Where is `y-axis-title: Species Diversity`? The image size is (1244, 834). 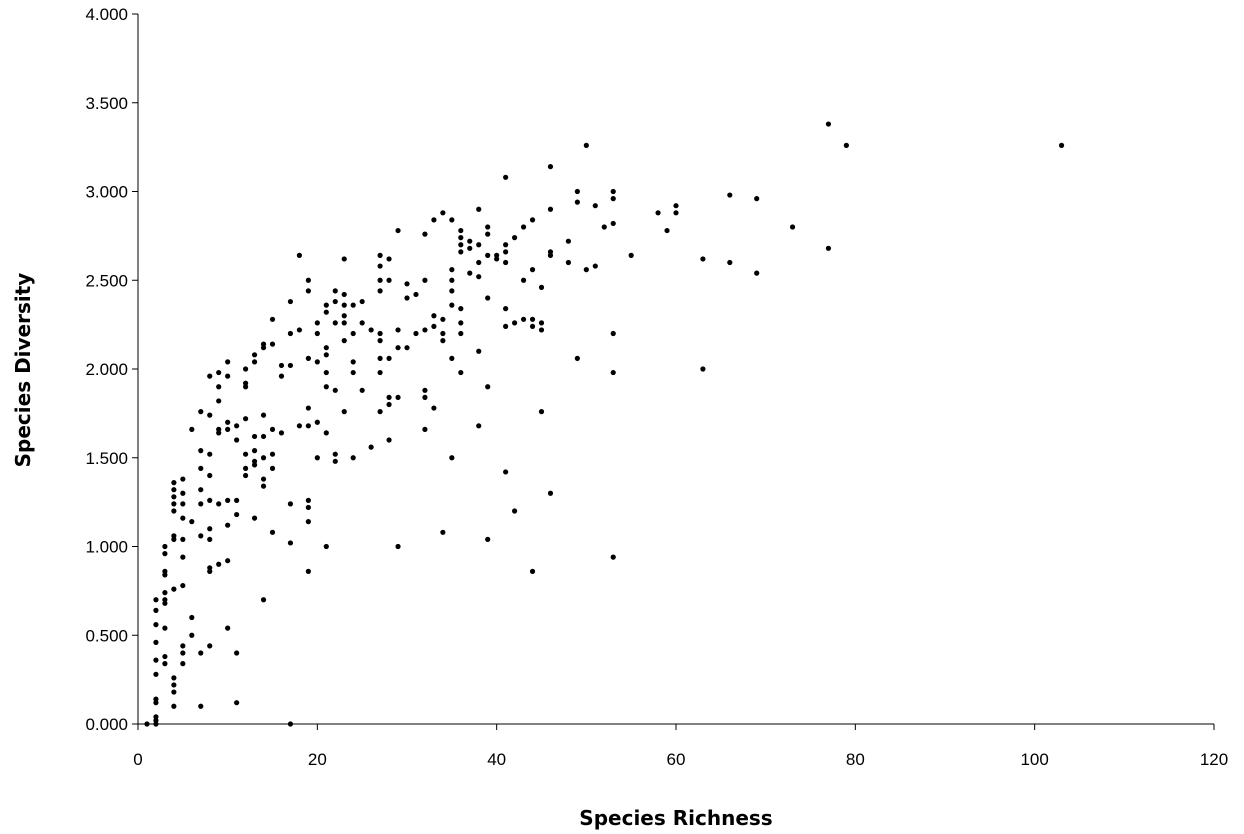
y-axis-title: Species Diversity is located at coordinates (23, 370).